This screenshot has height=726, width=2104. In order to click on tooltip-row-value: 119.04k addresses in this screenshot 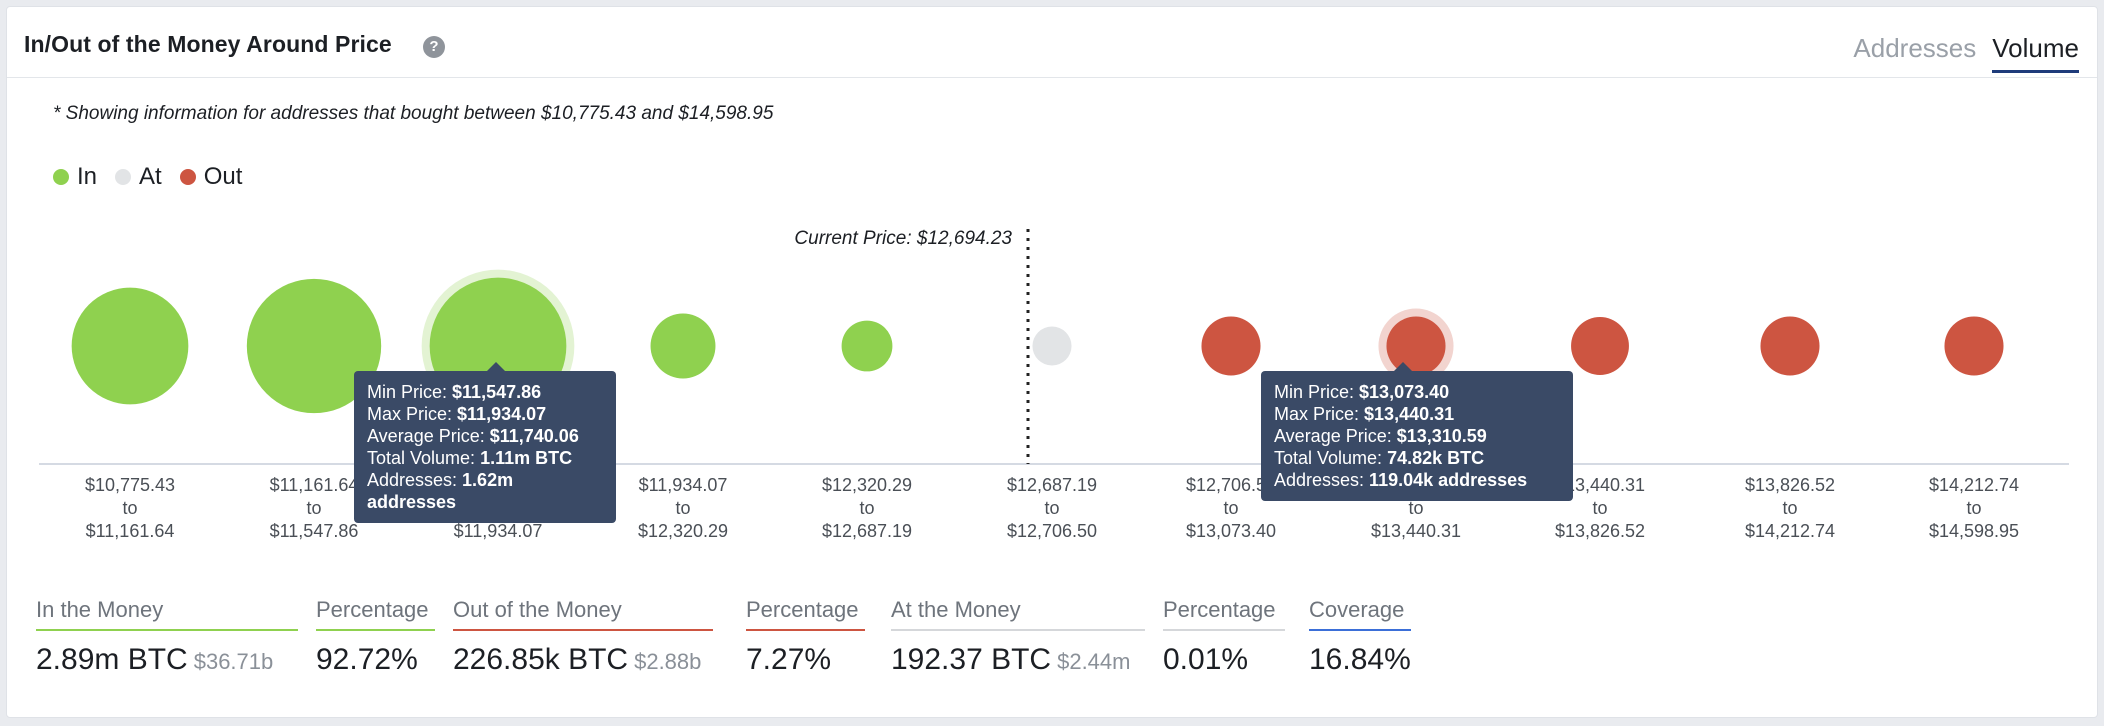, I will do `click(1448, 480)`.